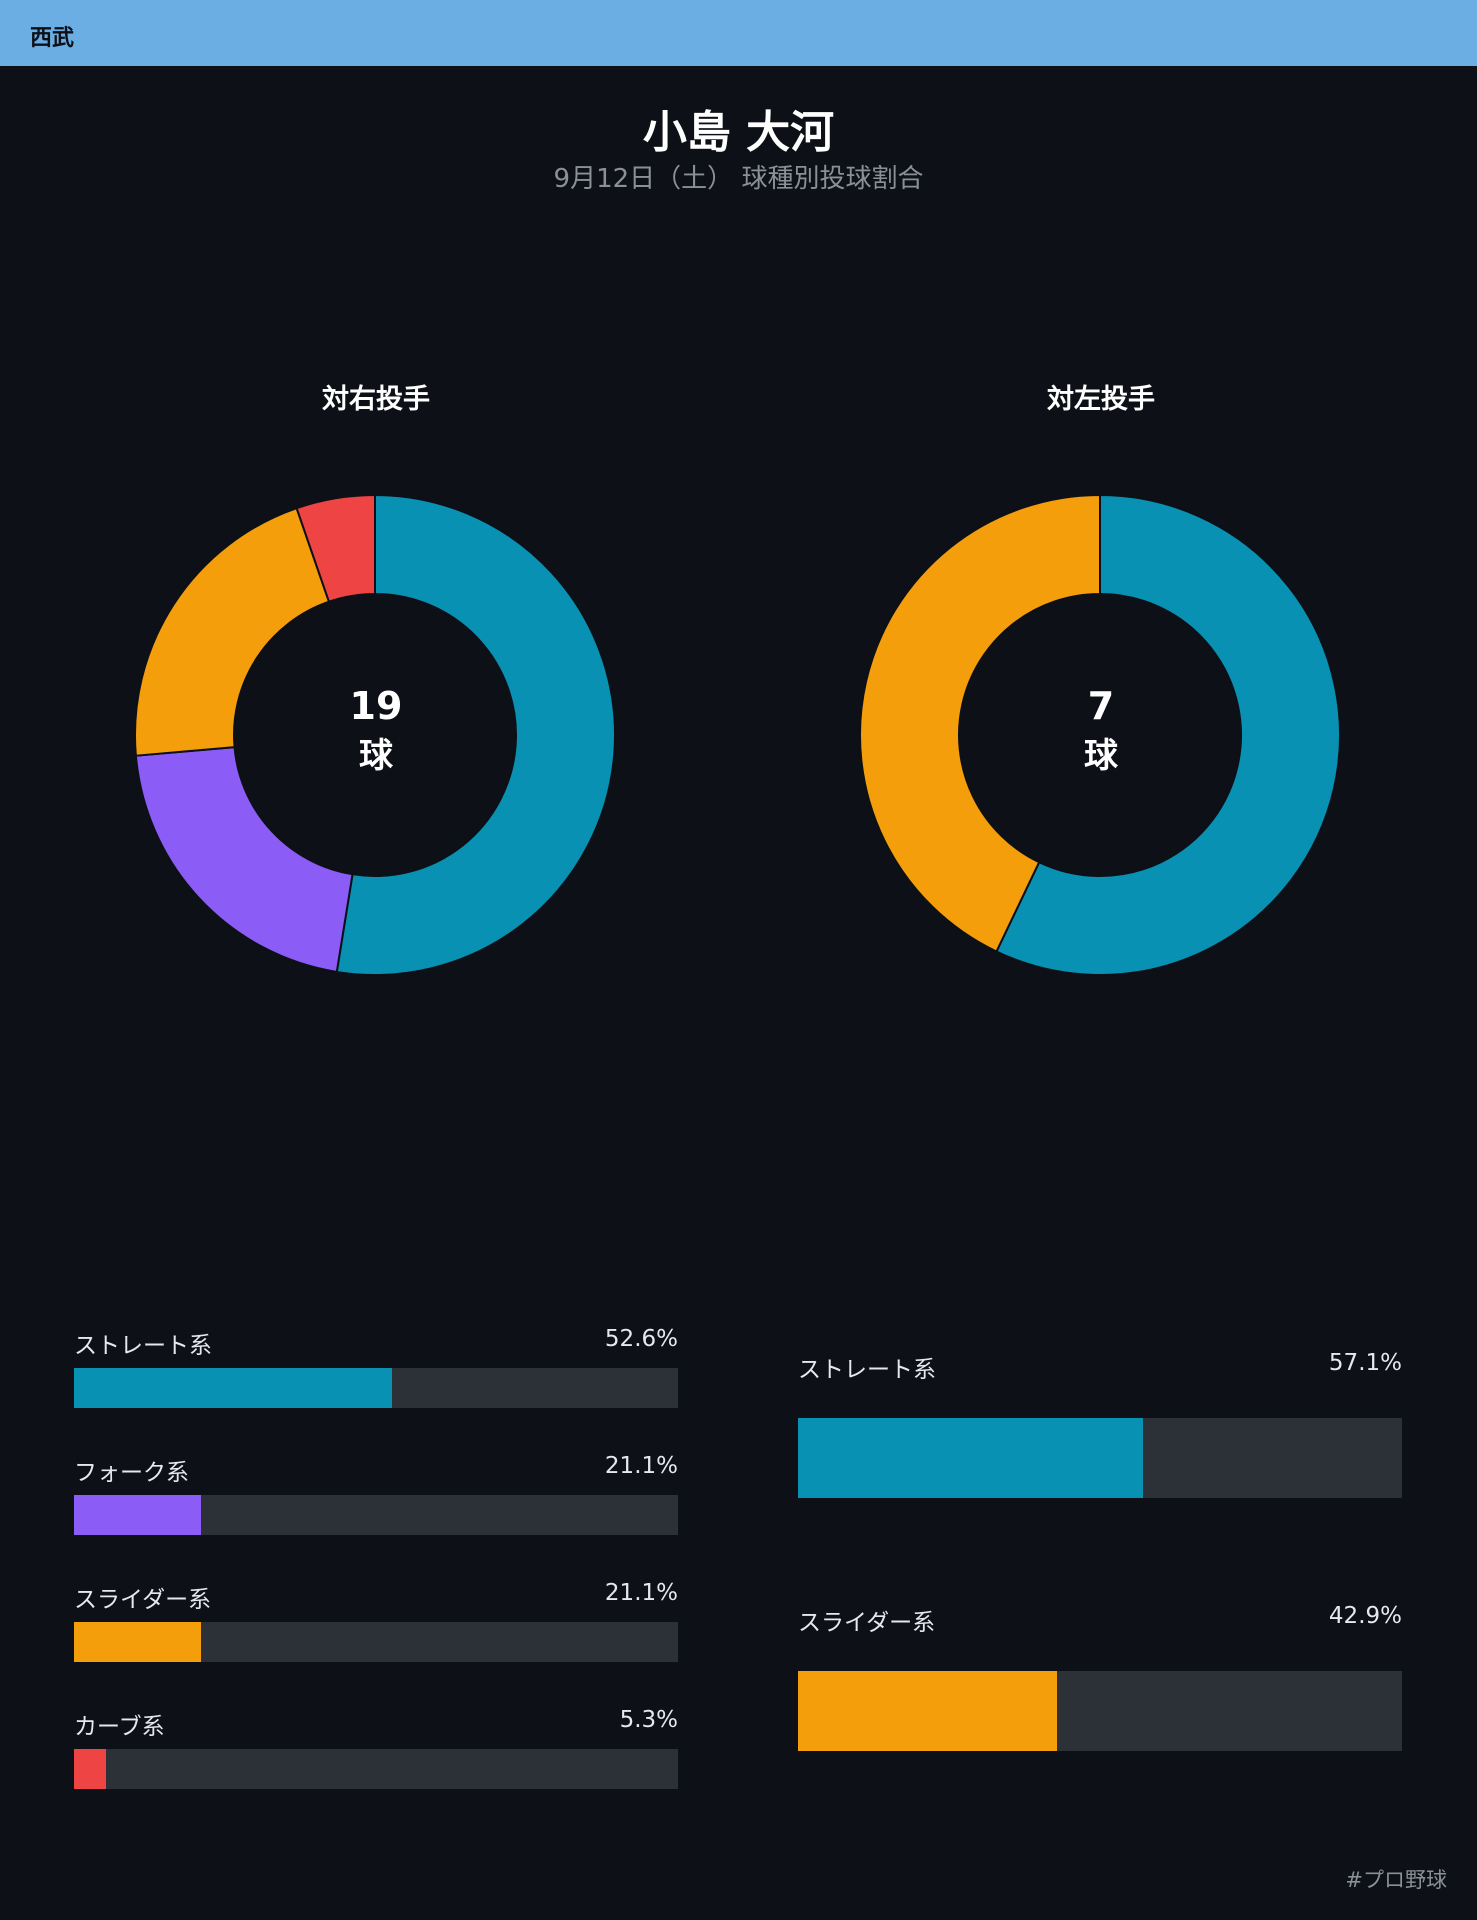 This screenshot has height=1920, width=1477. I want to click on donut-chart-right-pitcher, so click(375, 734).